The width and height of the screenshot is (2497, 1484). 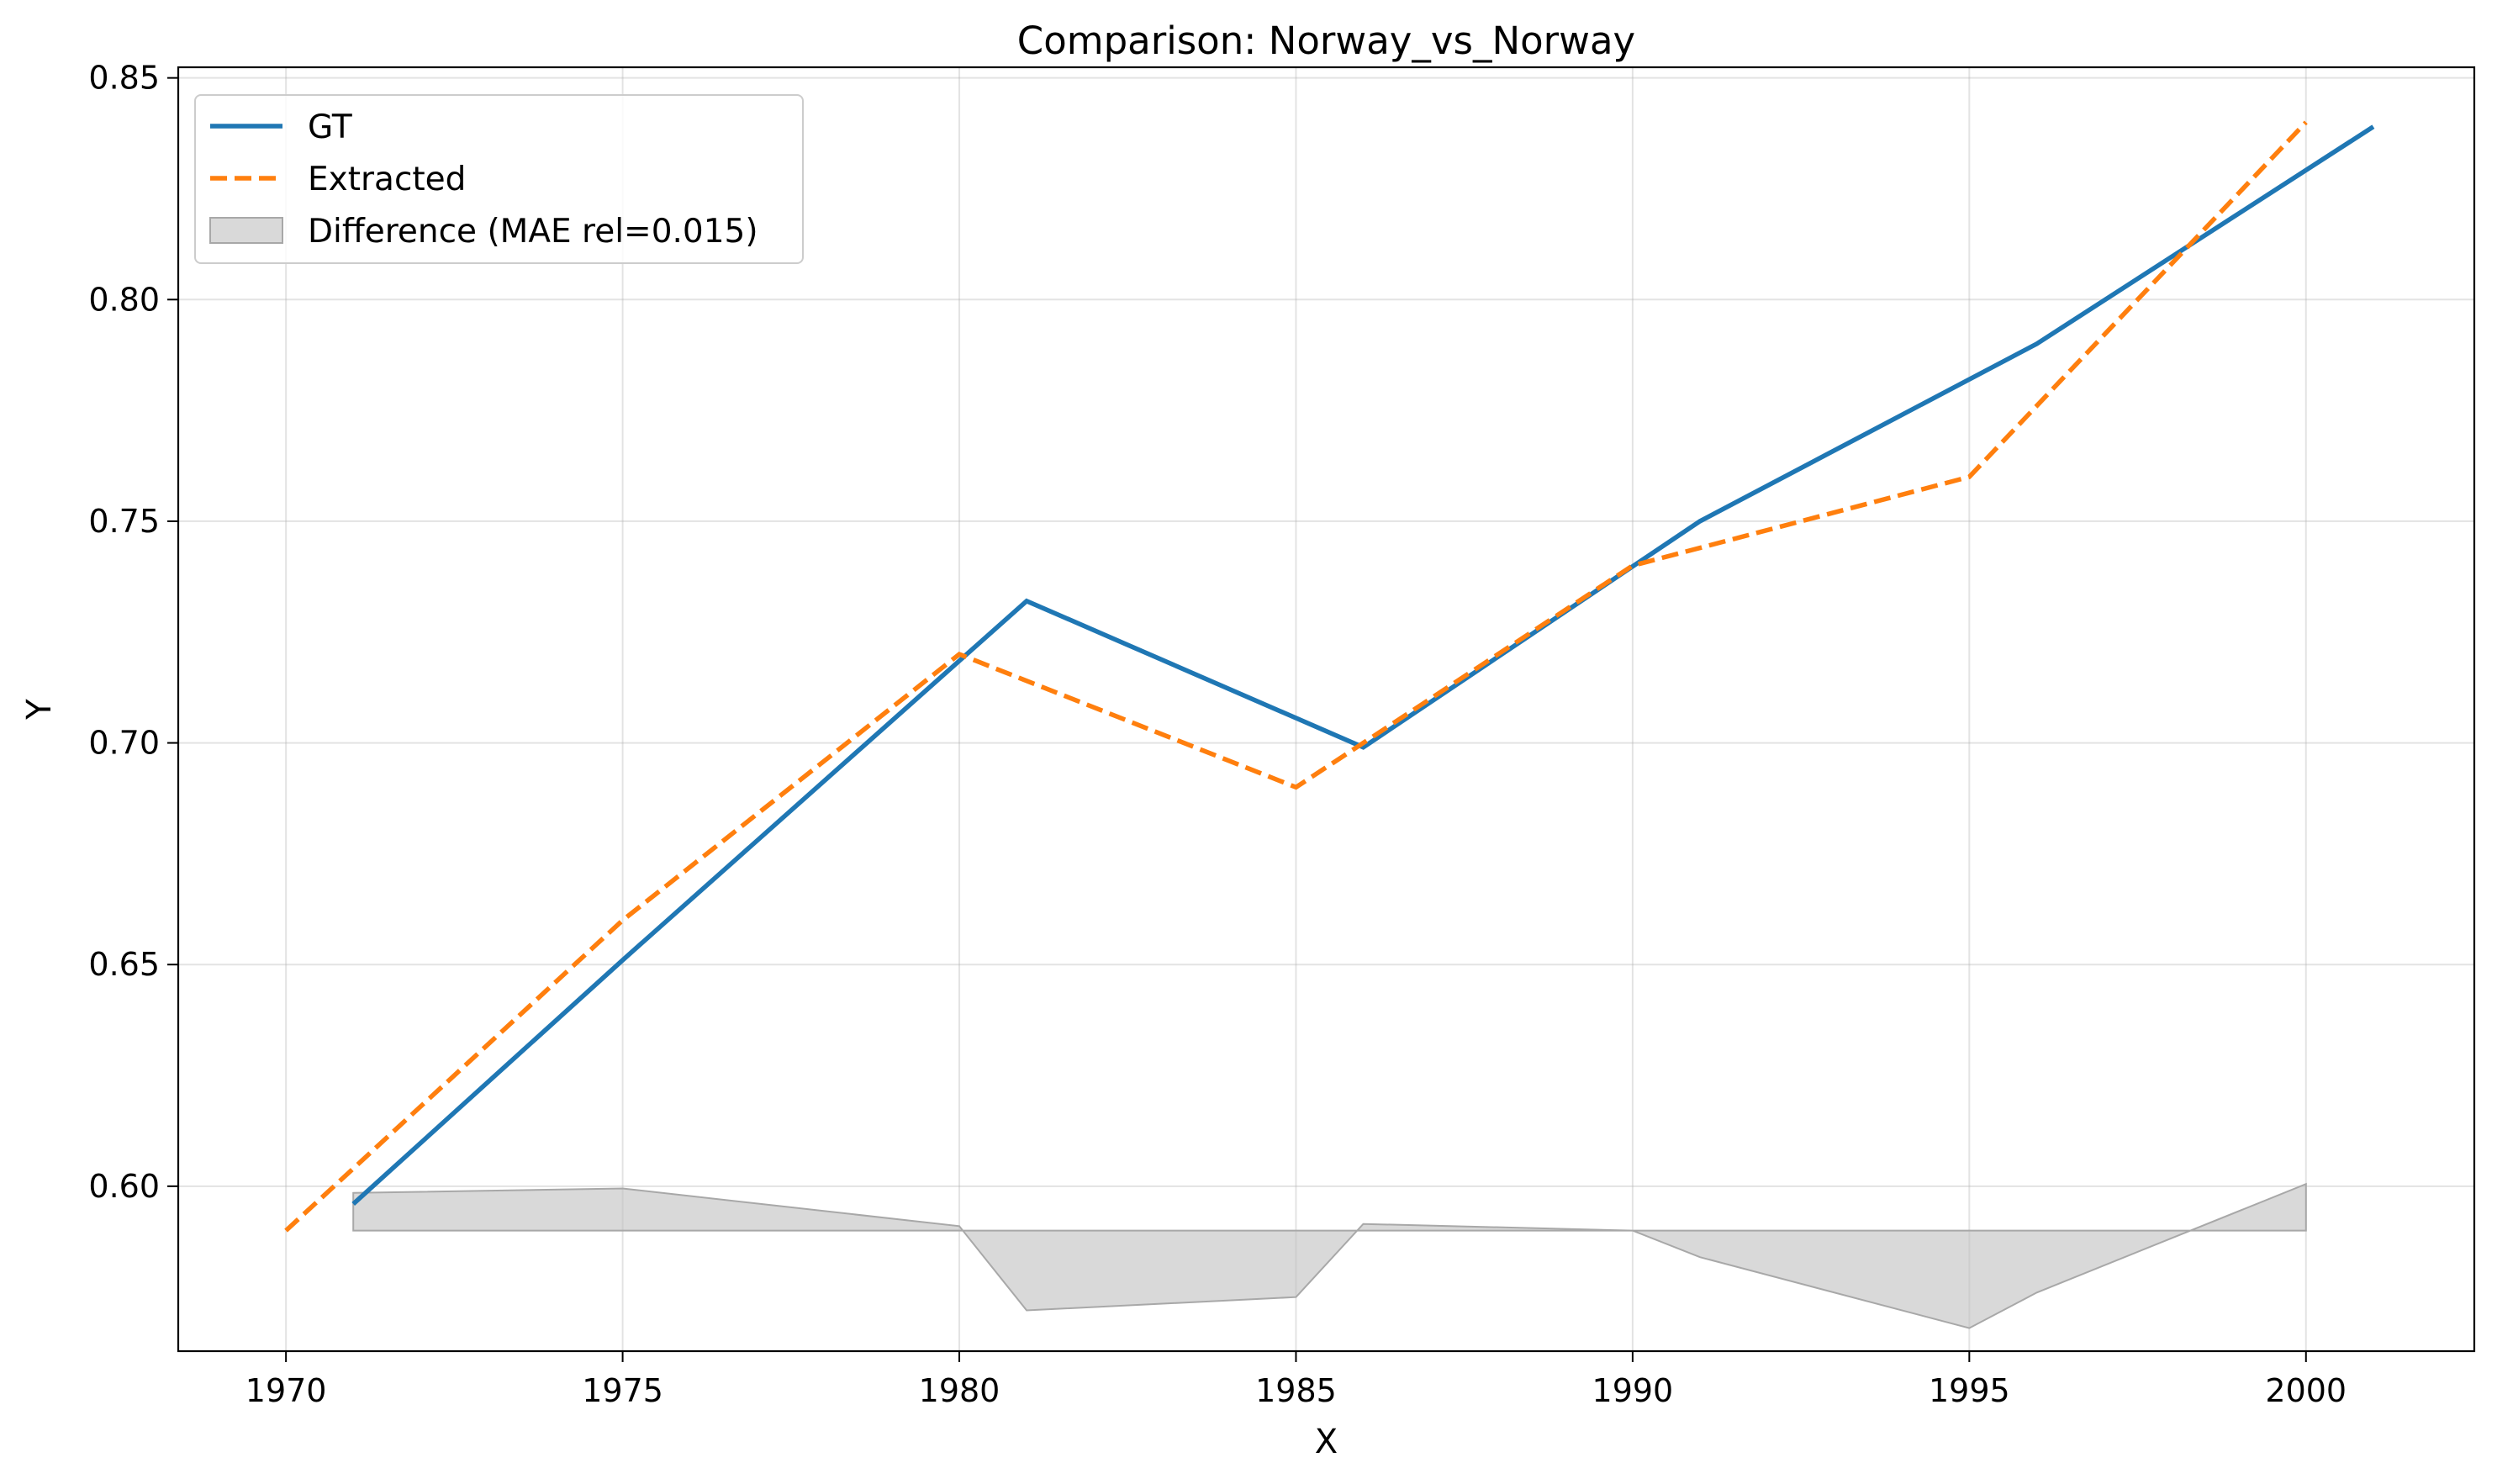 I want to click on legend-difference-label: Difference (MAE rel=0.015), so click(x=533, y=232).